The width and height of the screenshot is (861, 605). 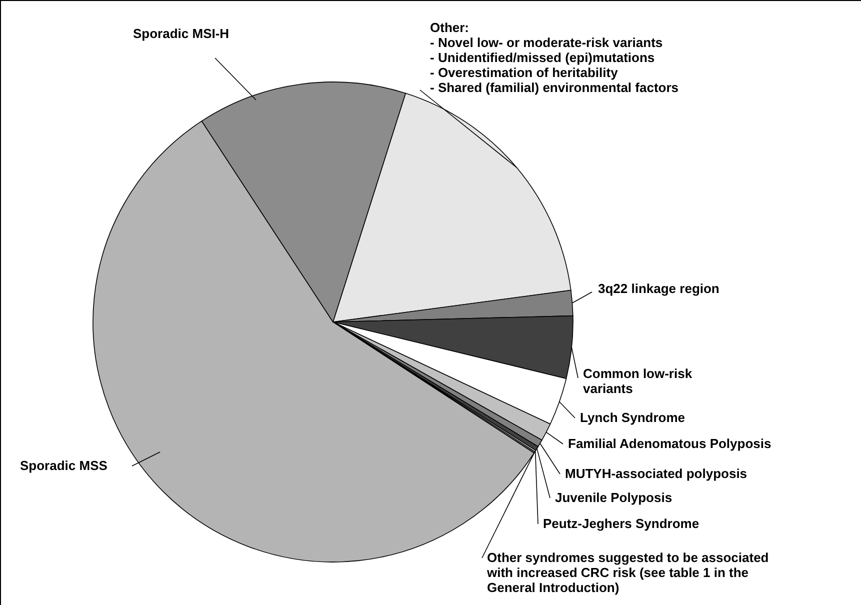 I want to click on legend-label: Sporadic MSS, so click(x=64, y=465).